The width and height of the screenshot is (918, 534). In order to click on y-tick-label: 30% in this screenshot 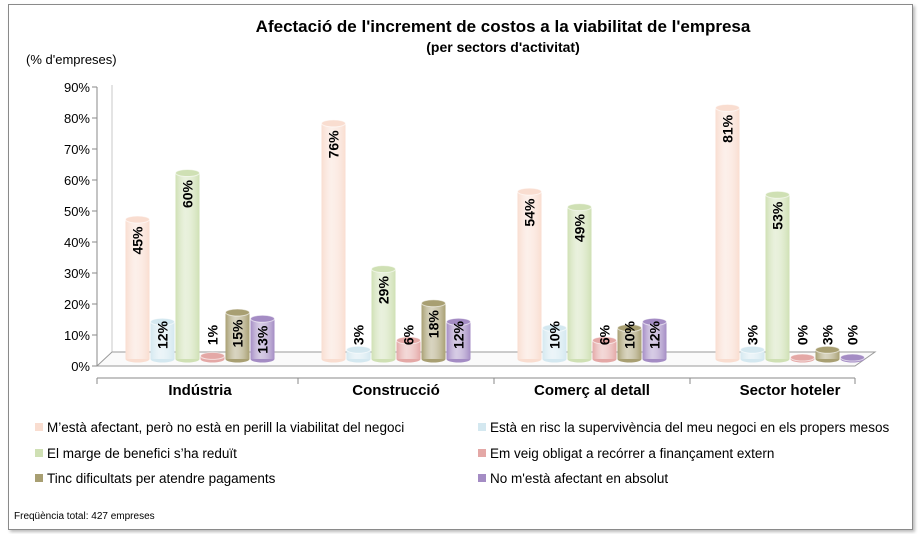, I will do `click(77, 273)`.